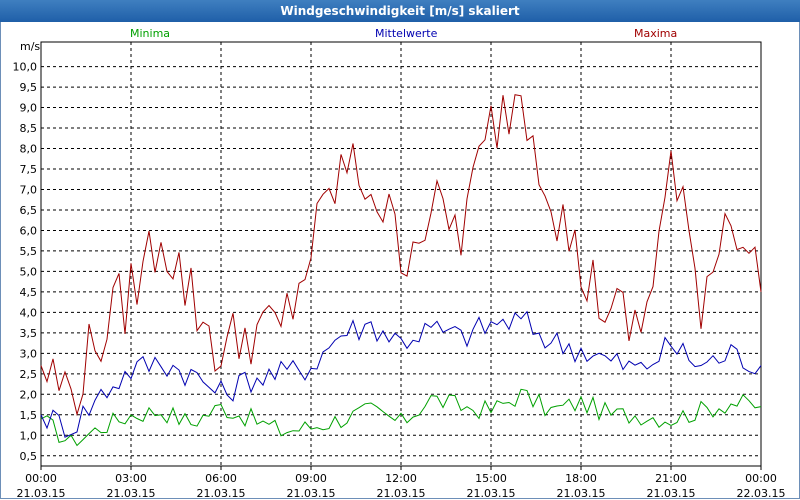 The image size is (800, 500). I want to click on y-tick-label: 4,0, so click(29, 312).